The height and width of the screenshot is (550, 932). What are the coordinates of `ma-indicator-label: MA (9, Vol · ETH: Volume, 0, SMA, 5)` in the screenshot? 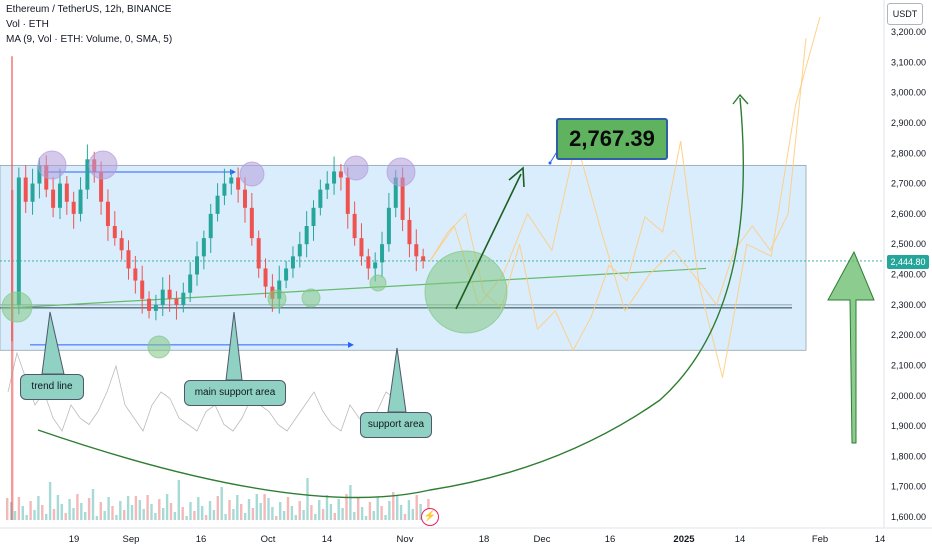 It's located at (89, 39).